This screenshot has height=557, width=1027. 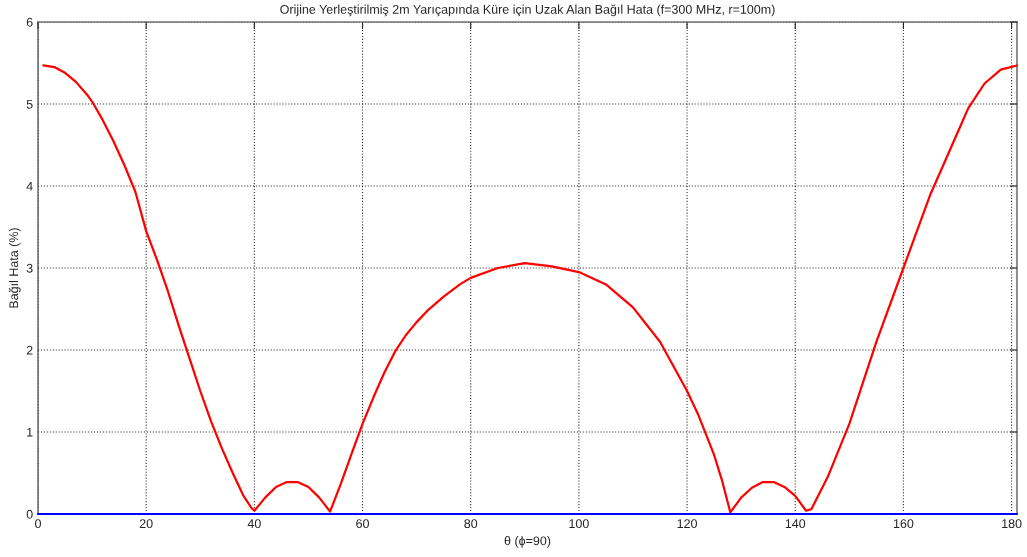 What do you see at coordinates (146, 524) in the screenshot?
I see `x-tick-label: 20` at bounding box center [146, 524].